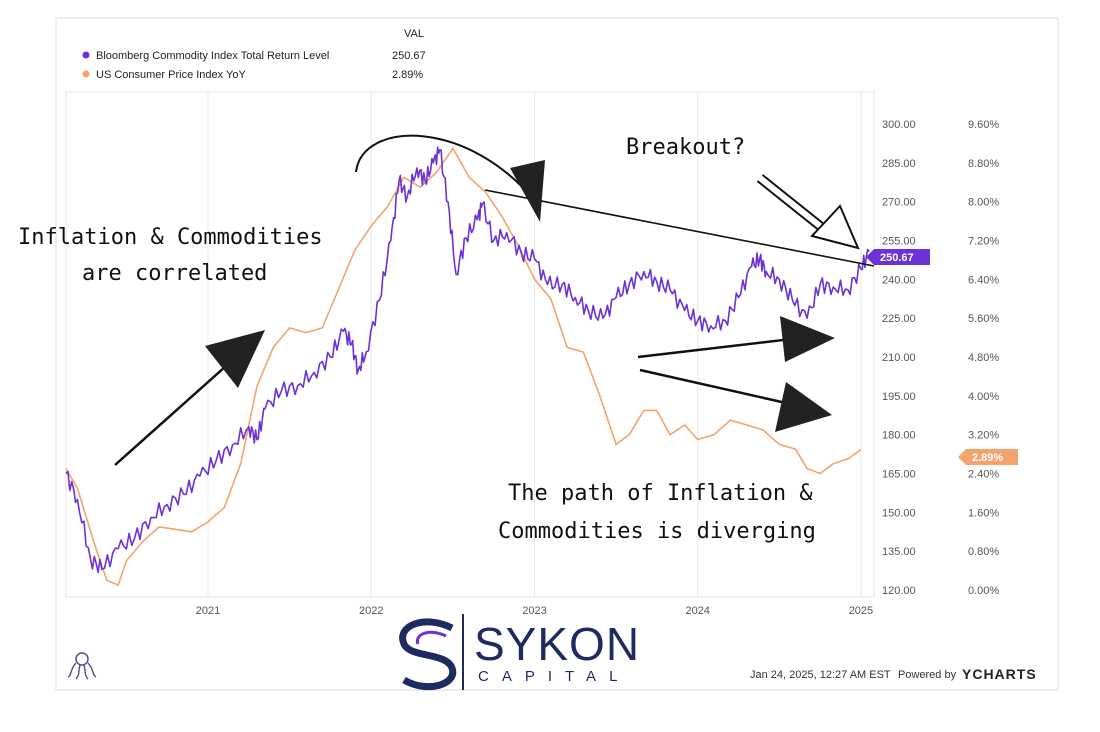 The height and width of the screenshot is (732, 1100). Describe the element at coordinates (657, 531) in the screenshot. I see `annotation-diverging-2: Commodities is diverging` at that location.